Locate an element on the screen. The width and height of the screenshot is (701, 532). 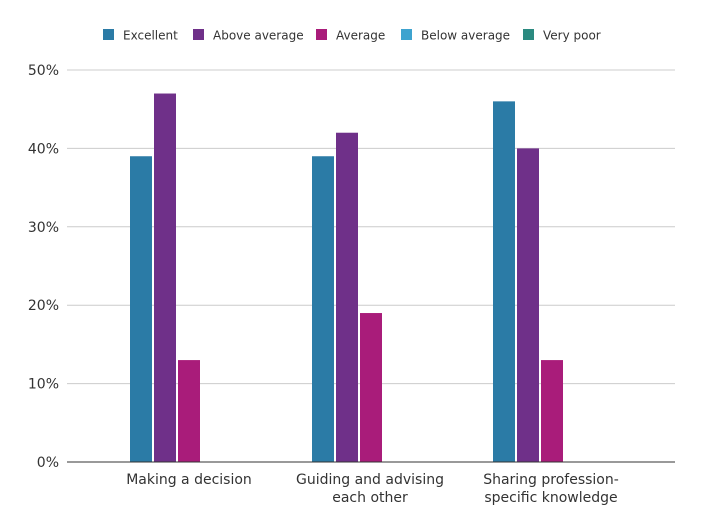
y-tick-label: 10% is located at coordinates (43, 385).